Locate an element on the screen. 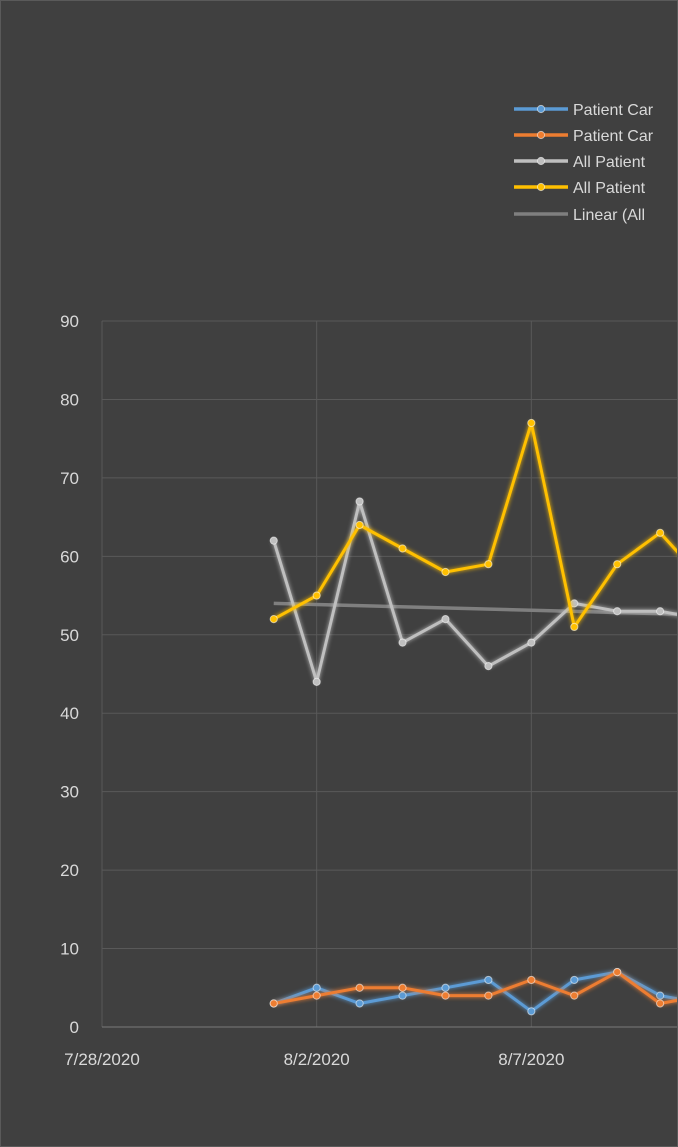 Image resolution: width=678 pixels, height=1147 pixels. y-tick-label: 30 is located at coordinates (69, 792).